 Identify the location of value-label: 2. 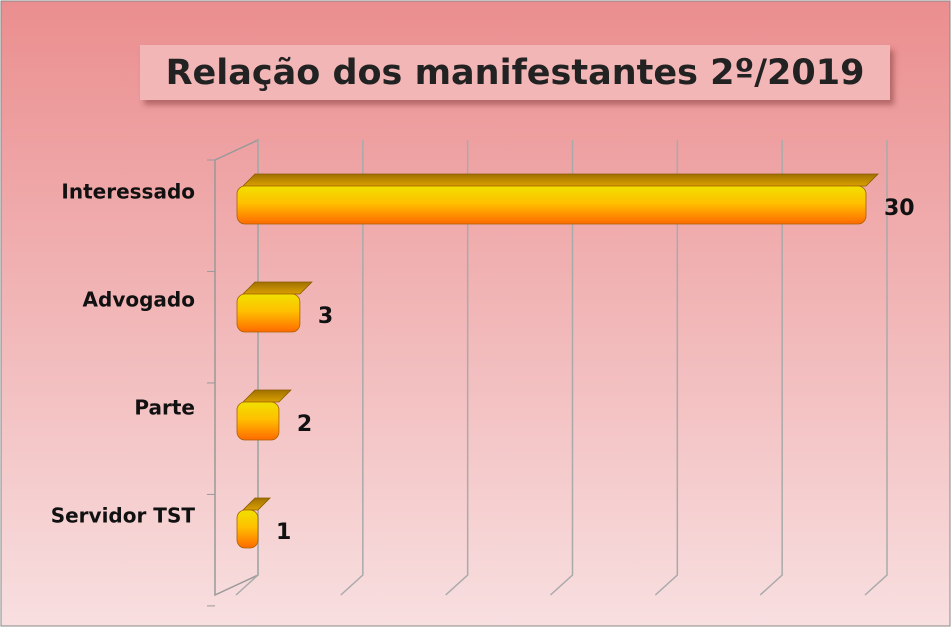
(304, 424).